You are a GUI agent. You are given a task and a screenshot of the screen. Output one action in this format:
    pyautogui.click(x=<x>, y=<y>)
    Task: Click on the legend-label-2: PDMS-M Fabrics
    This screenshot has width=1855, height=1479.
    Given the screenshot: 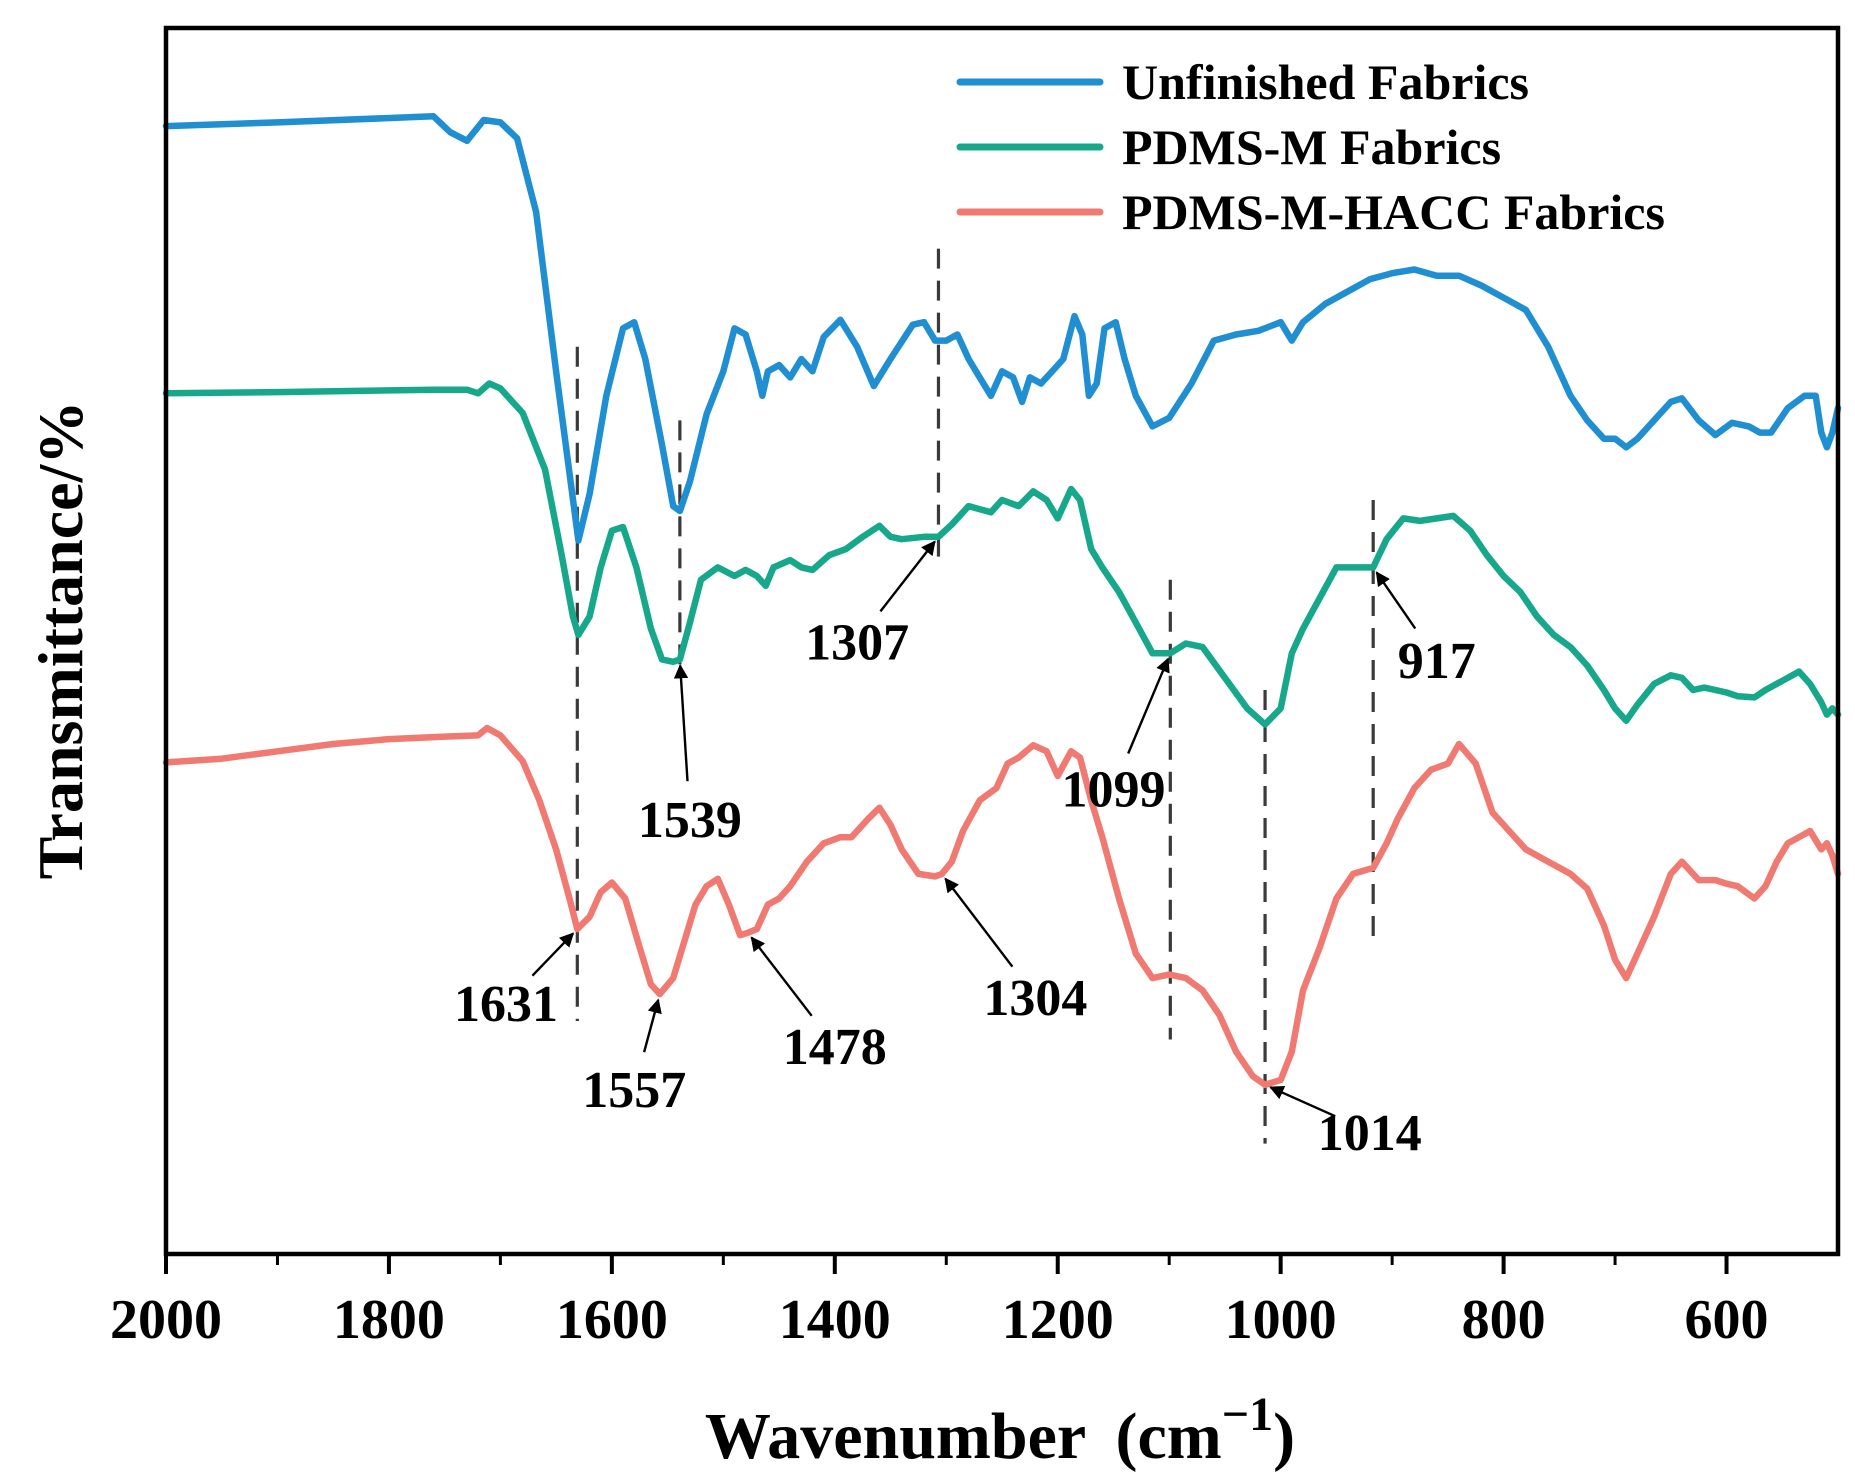 What is the action you would take?
    pyautogui.click(x=1311, y=147)
    